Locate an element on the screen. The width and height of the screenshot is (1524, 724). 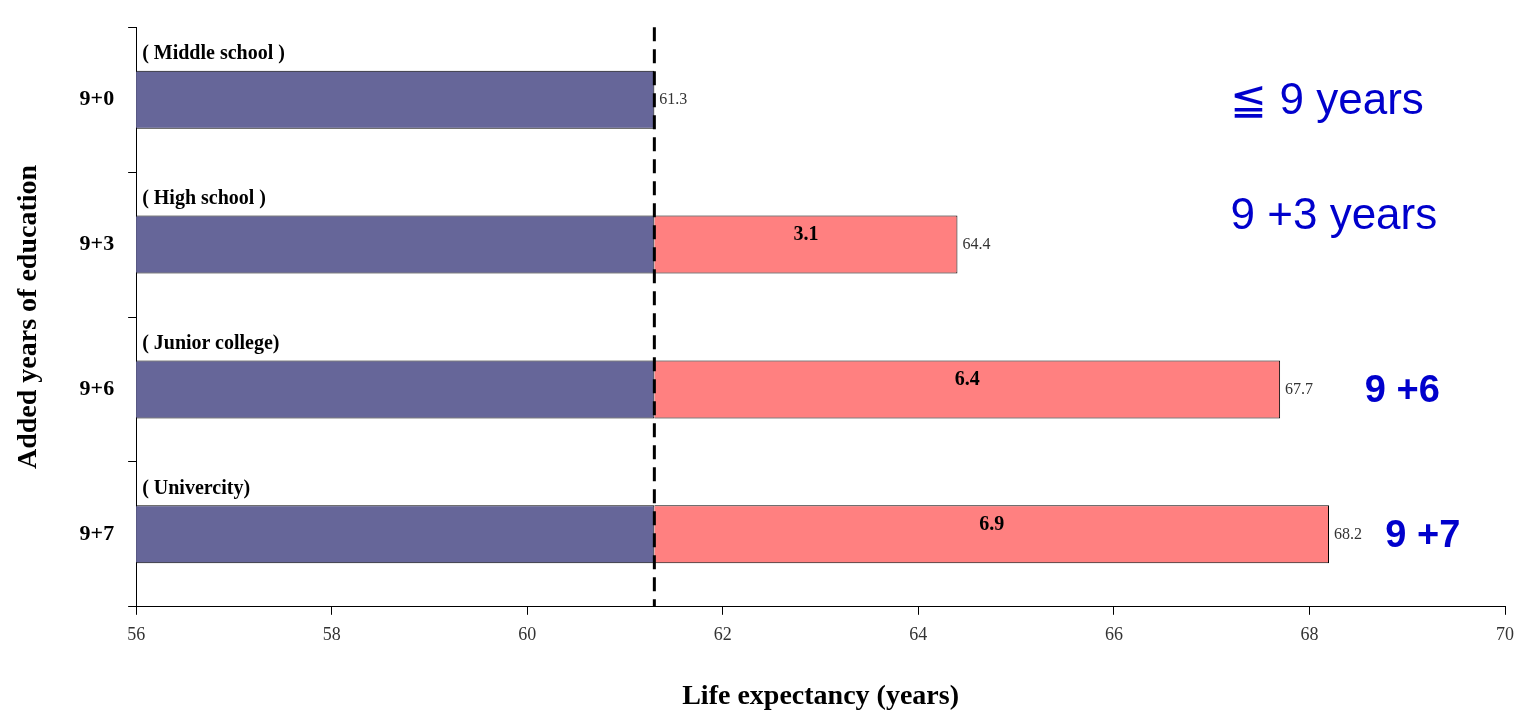
annotation: ≦ 9 years is located at coordinates (1327, 98).